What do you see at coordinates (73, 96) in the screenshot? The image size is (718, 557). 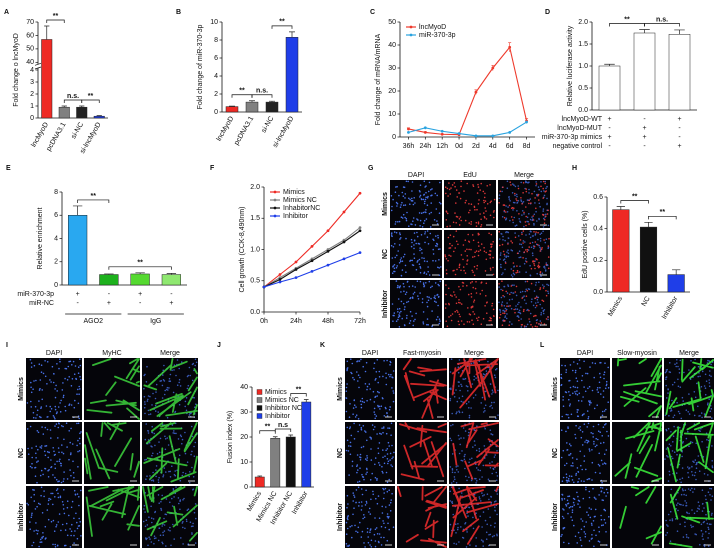 I see `significance-label: n.s.` at bounding box center [73, 96].